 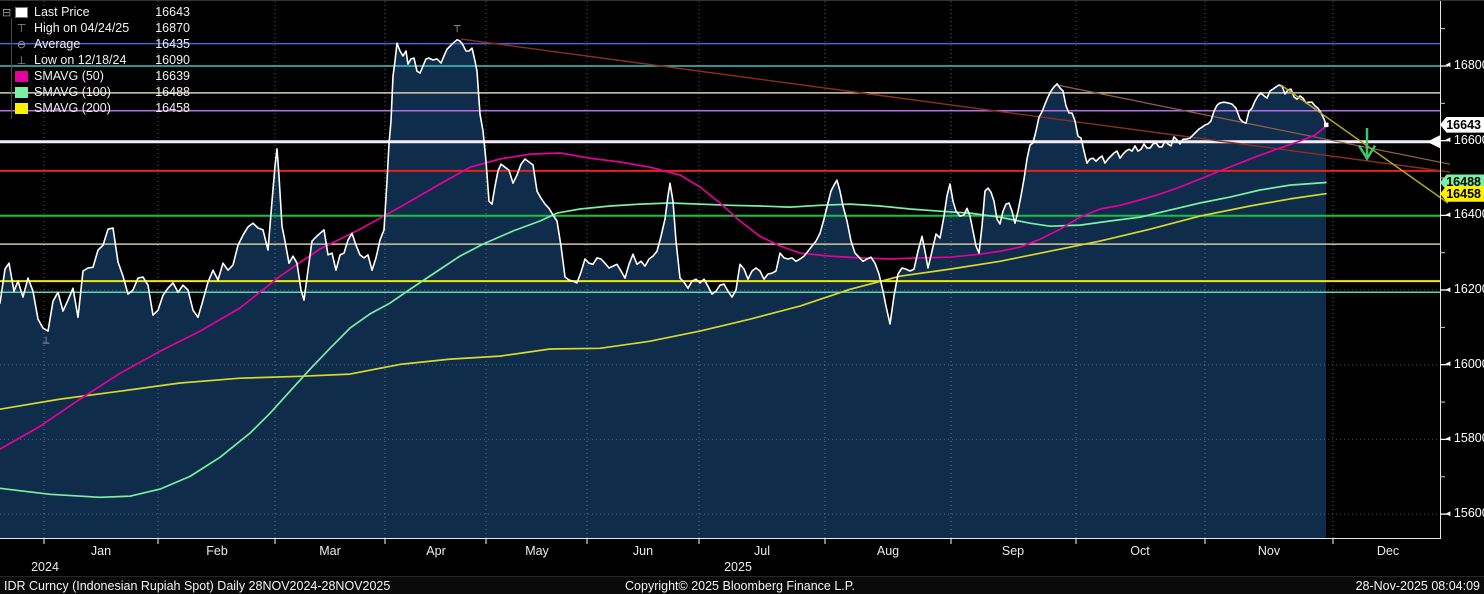 I want to click on legend-row-smavg200: SMAVG (200) 16458, so click(x=96, y=108).